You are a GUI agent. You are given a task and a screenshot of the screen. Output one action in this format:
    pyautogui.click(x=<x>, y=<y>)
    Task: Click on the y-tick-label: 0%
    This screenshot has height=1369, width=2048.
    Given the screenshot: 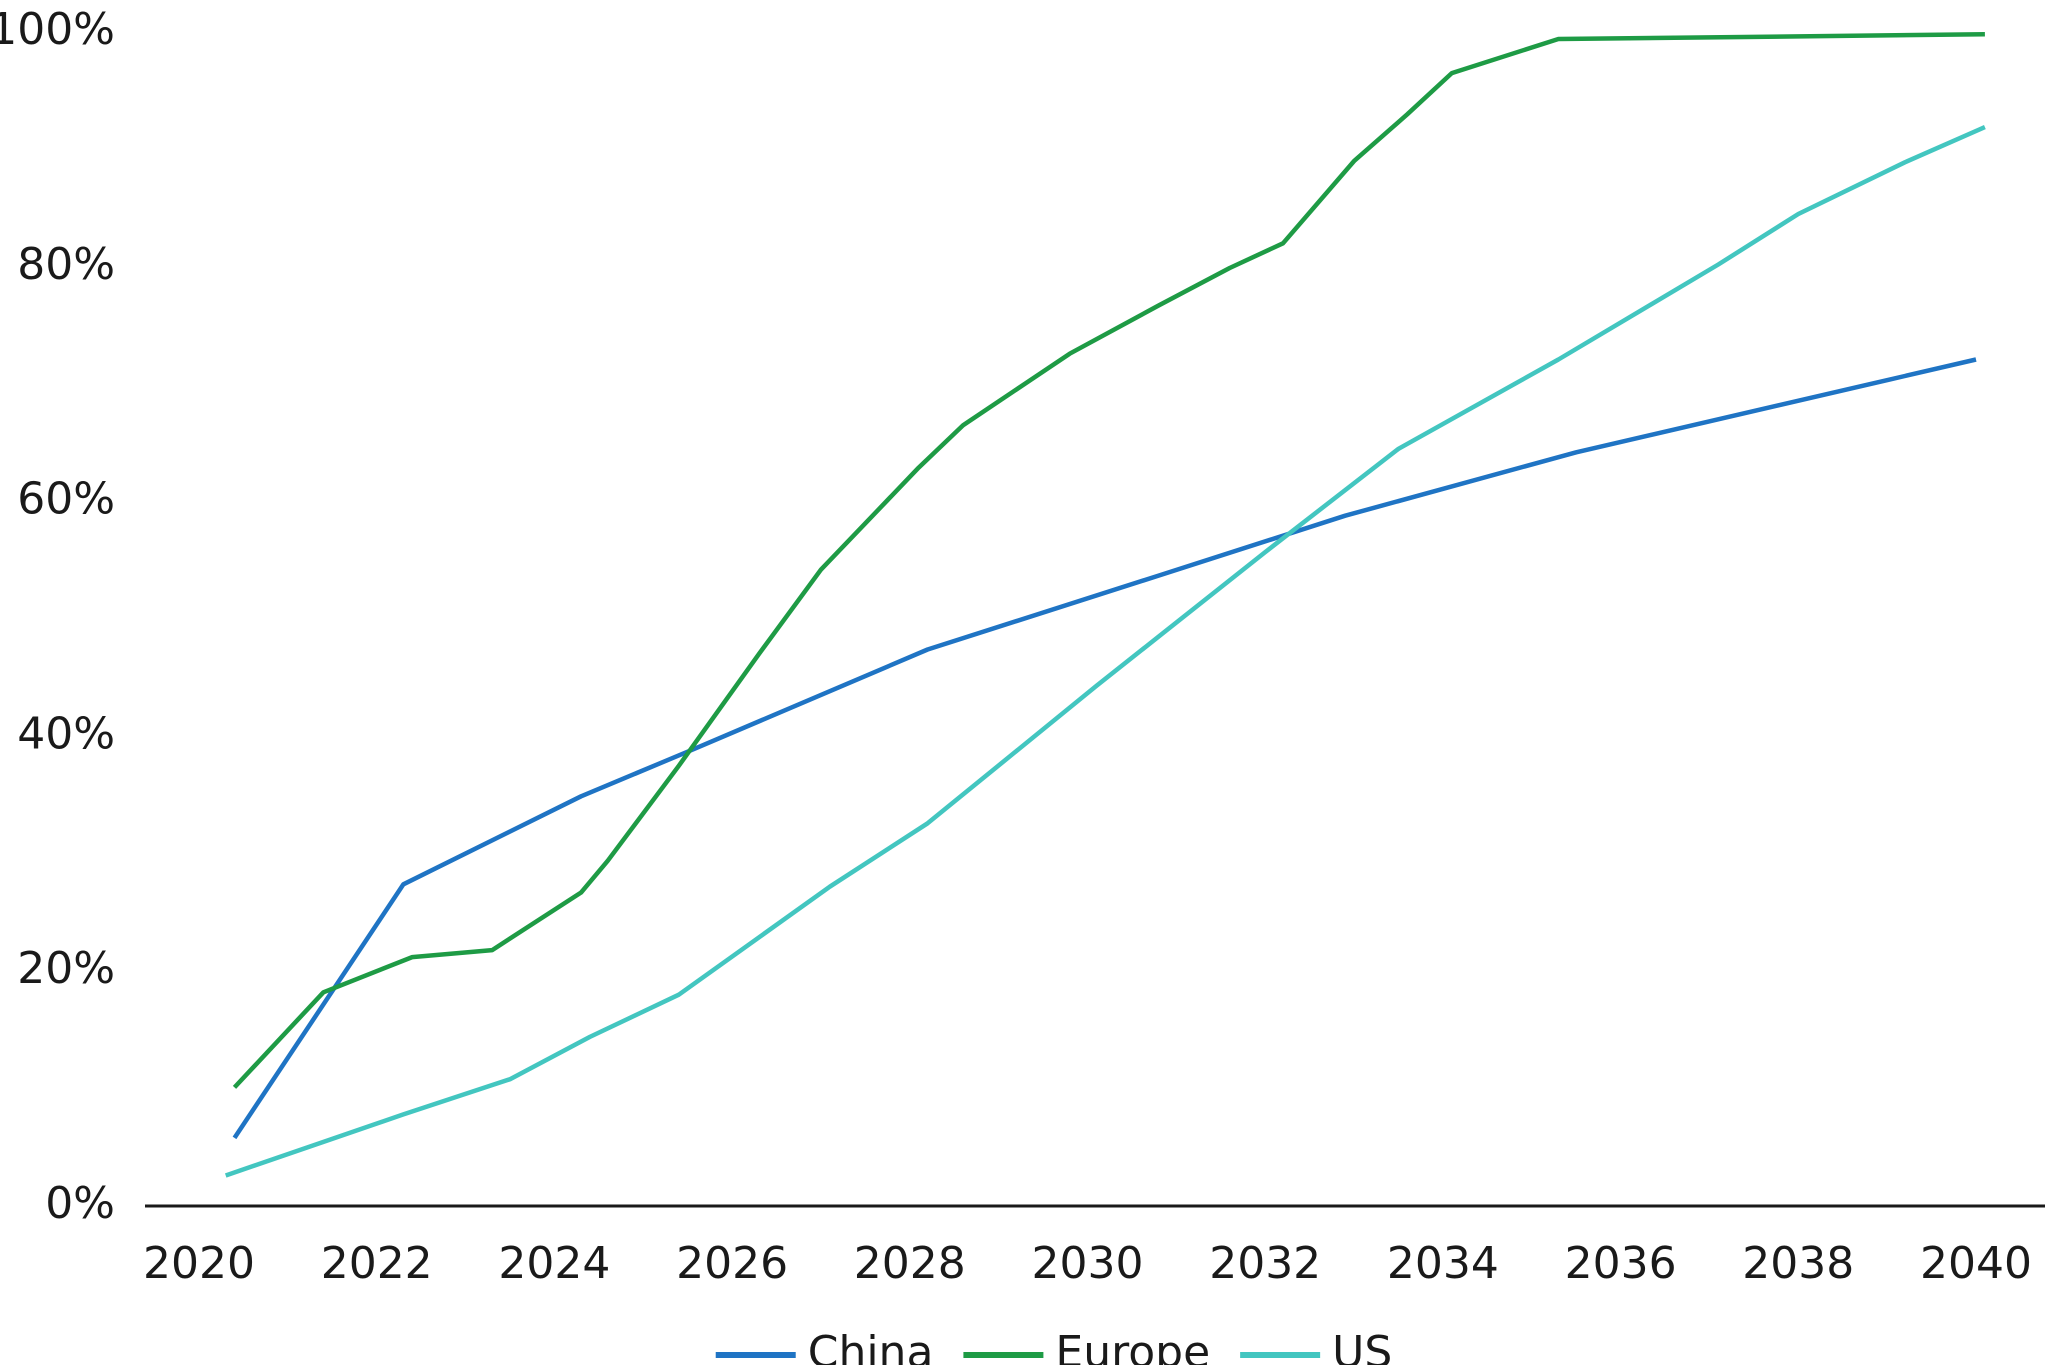 What is the action you would take?
    pyautogui.click(x=80, y=1203)
    